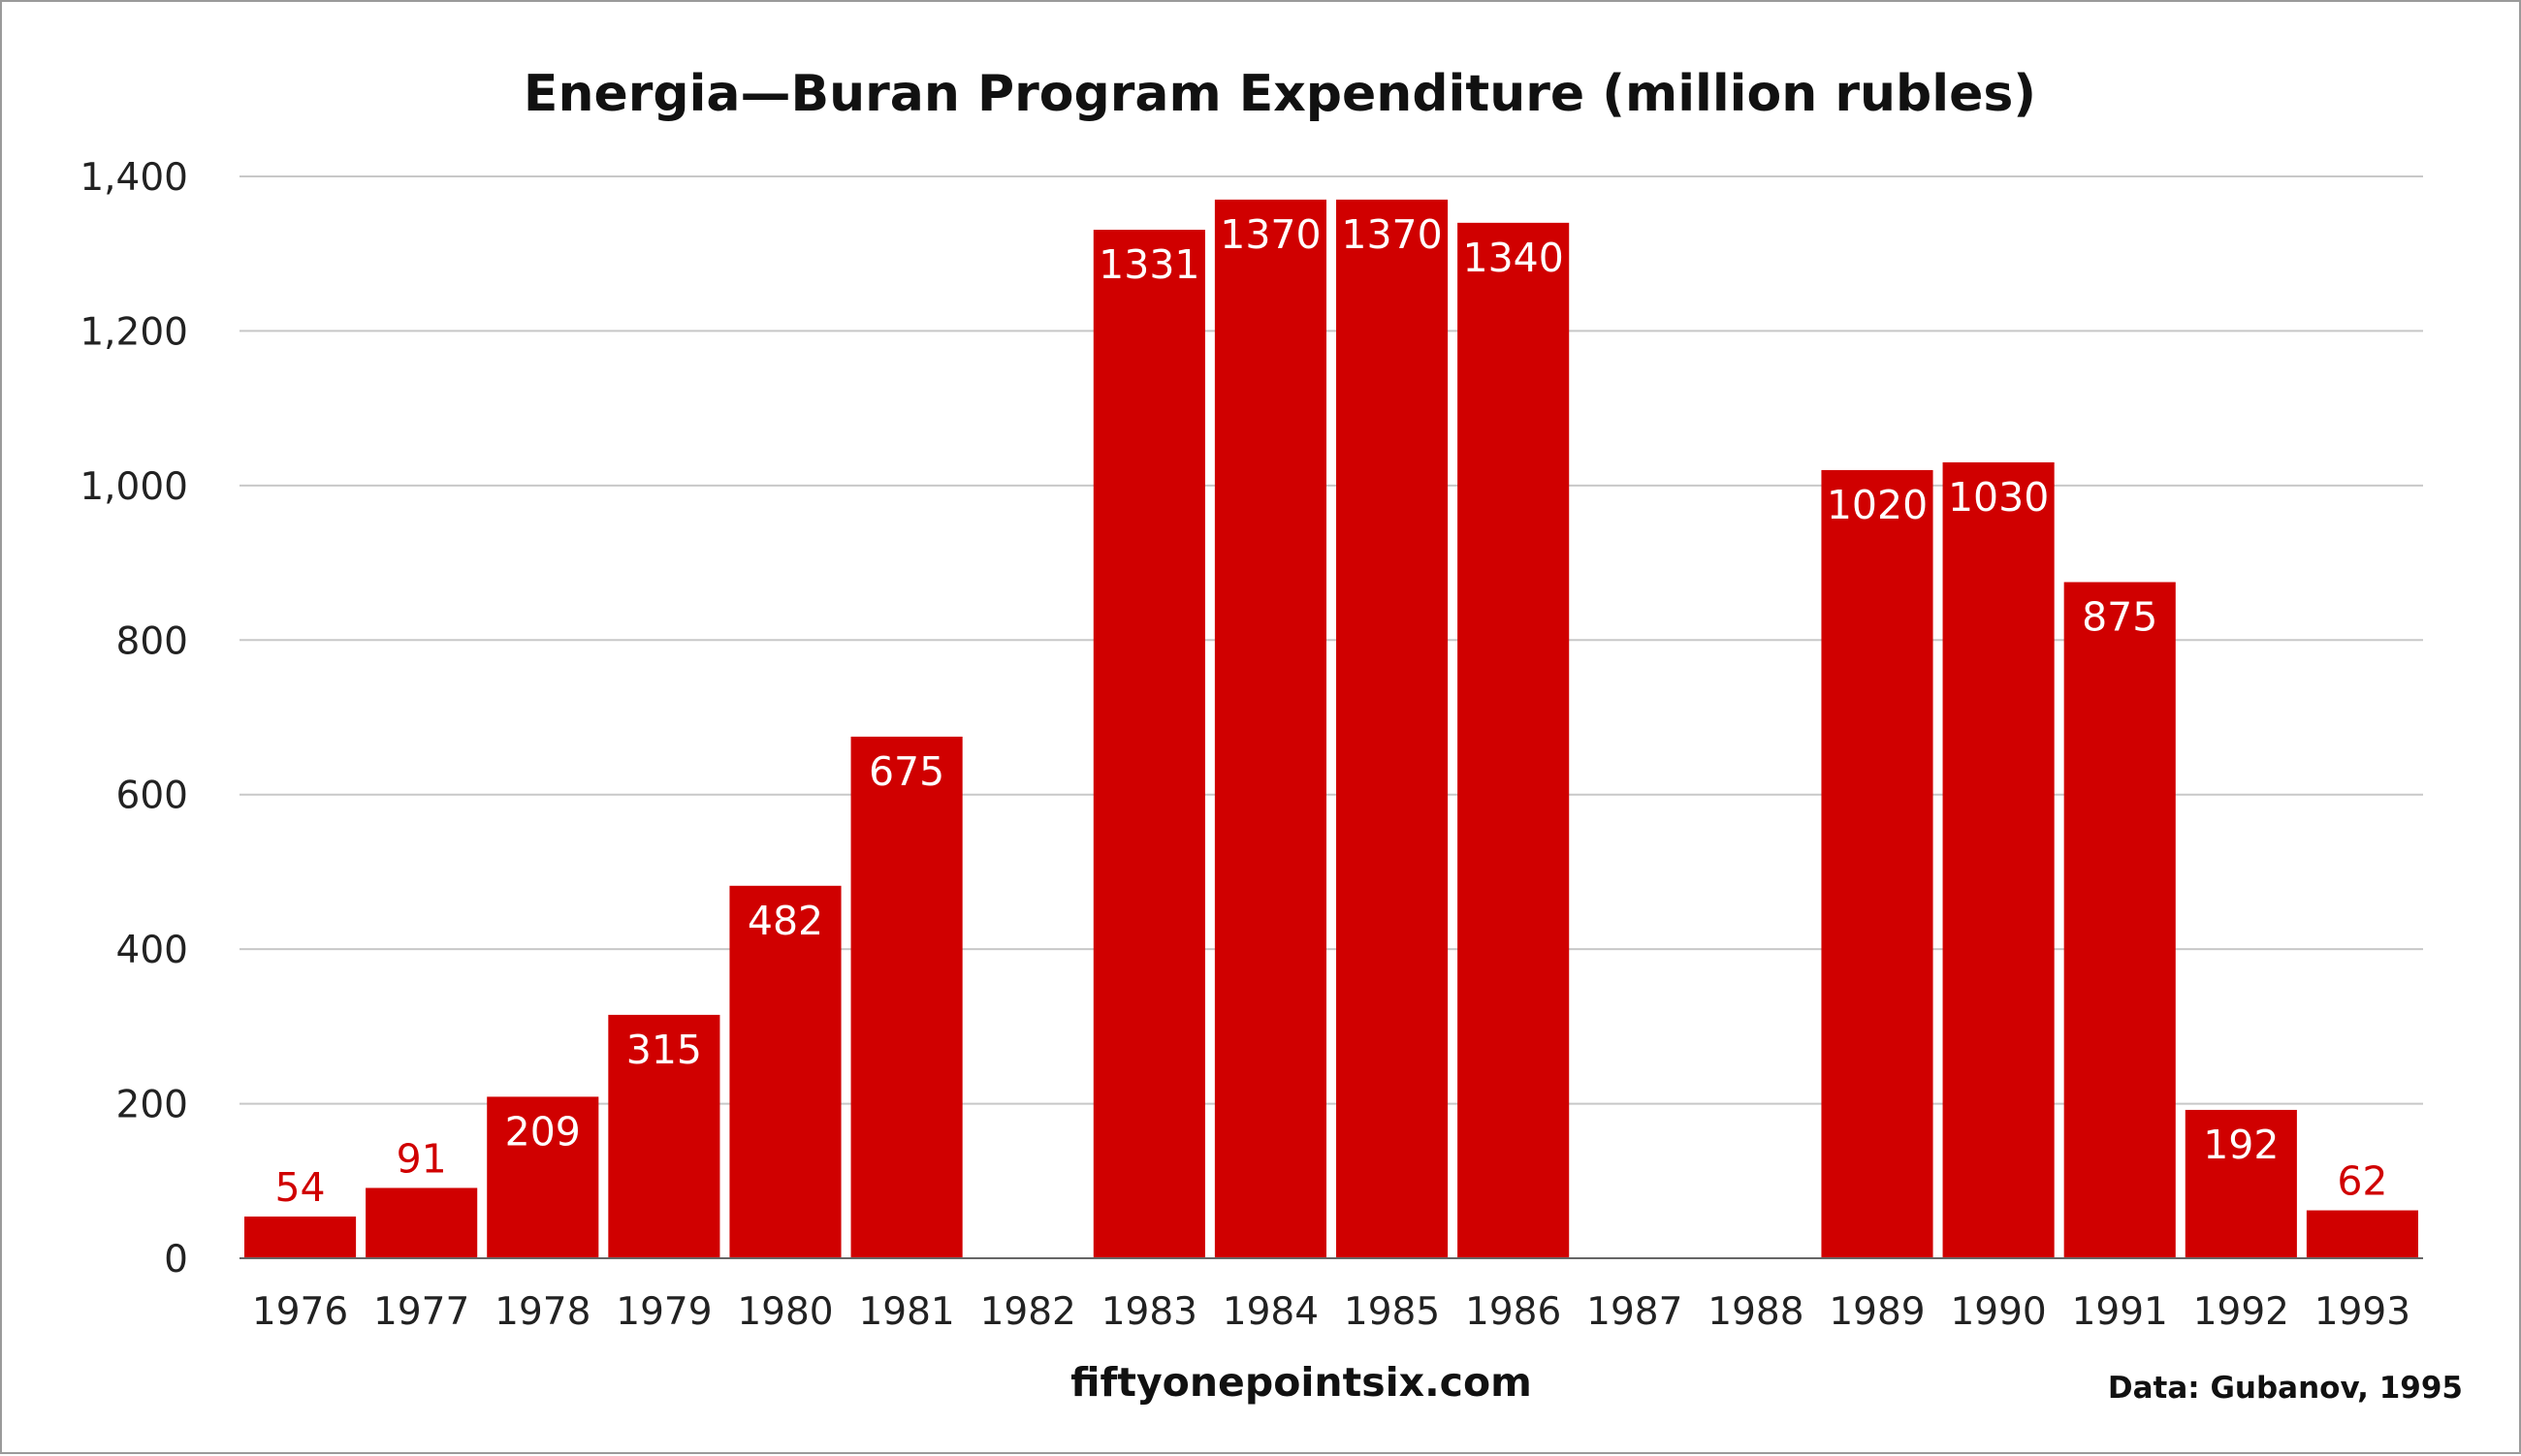  I want to click on bar-1989, so click(1877, 864).